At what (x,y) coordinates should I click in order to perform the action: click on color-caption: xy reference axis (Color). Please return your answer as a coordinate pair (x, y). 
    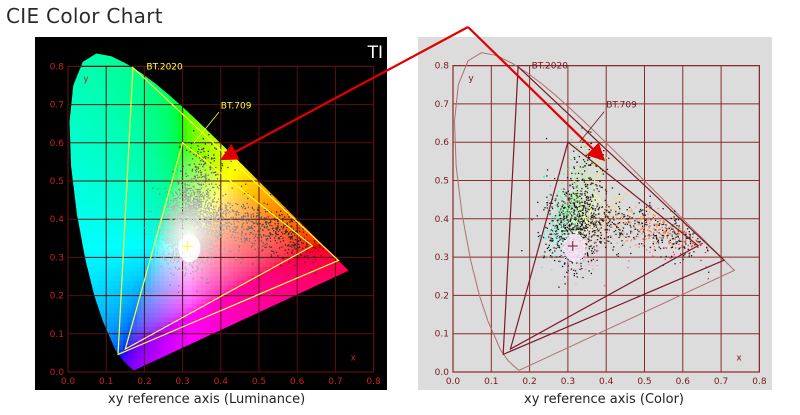
    Looking at the image, I should click on (604, 399).